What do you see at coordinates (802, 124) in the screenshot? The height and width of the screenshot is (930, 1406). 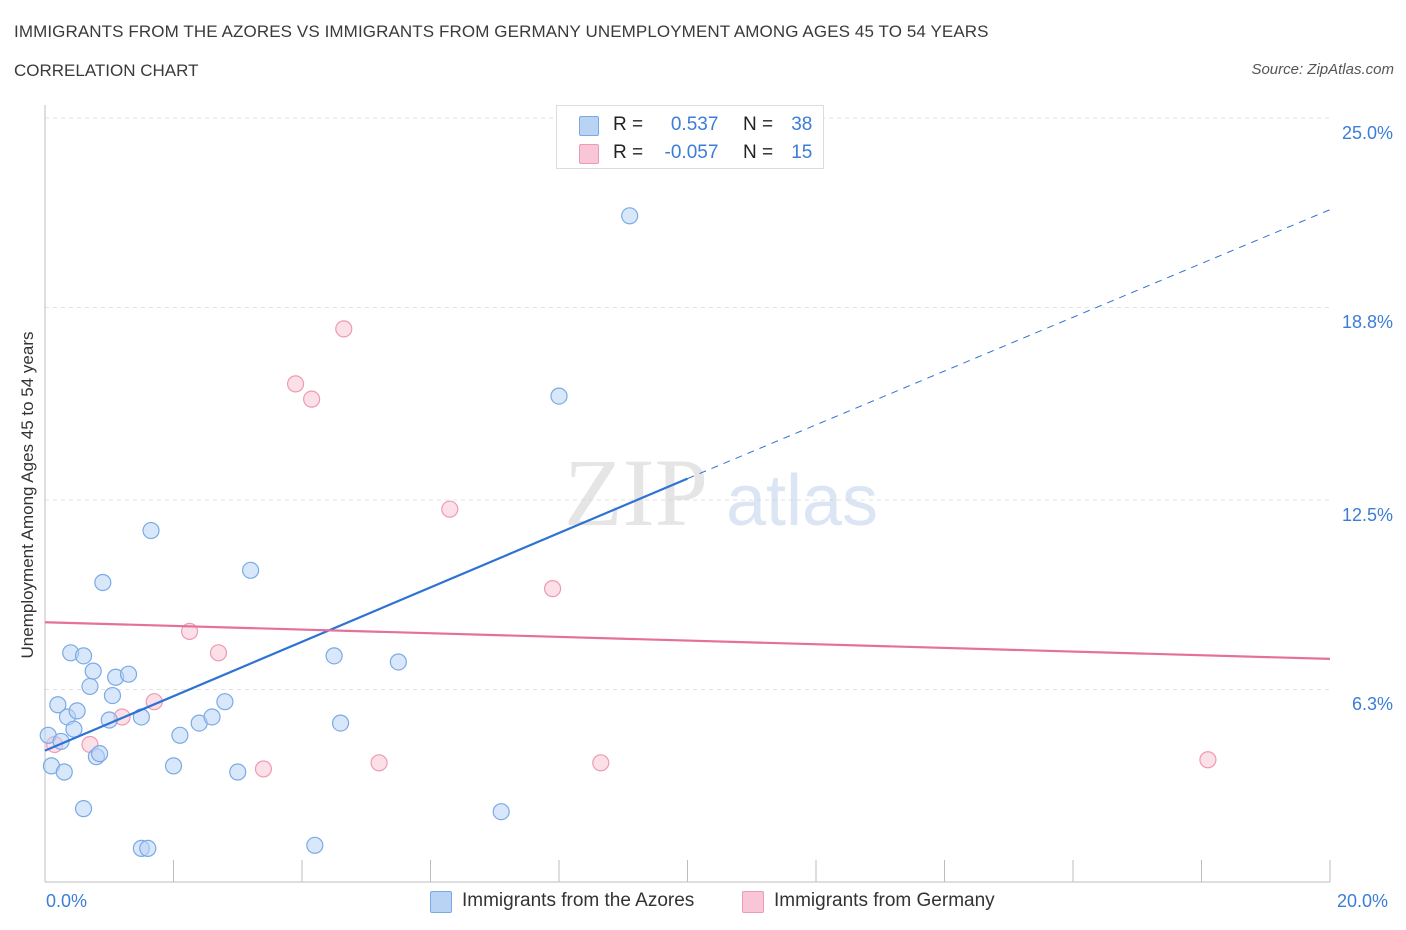 I see `legend-n-azores: 38` at bounding box center [802, 124].